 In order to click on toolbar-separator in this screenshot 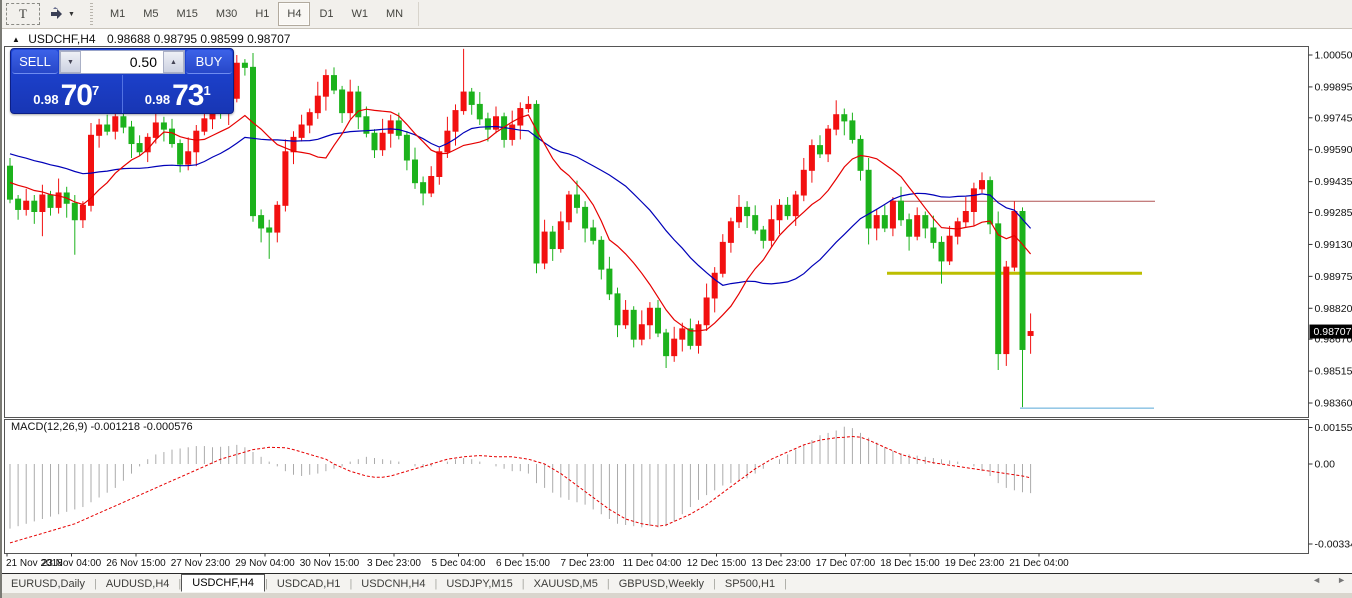, I will do `click(419, 14)`.